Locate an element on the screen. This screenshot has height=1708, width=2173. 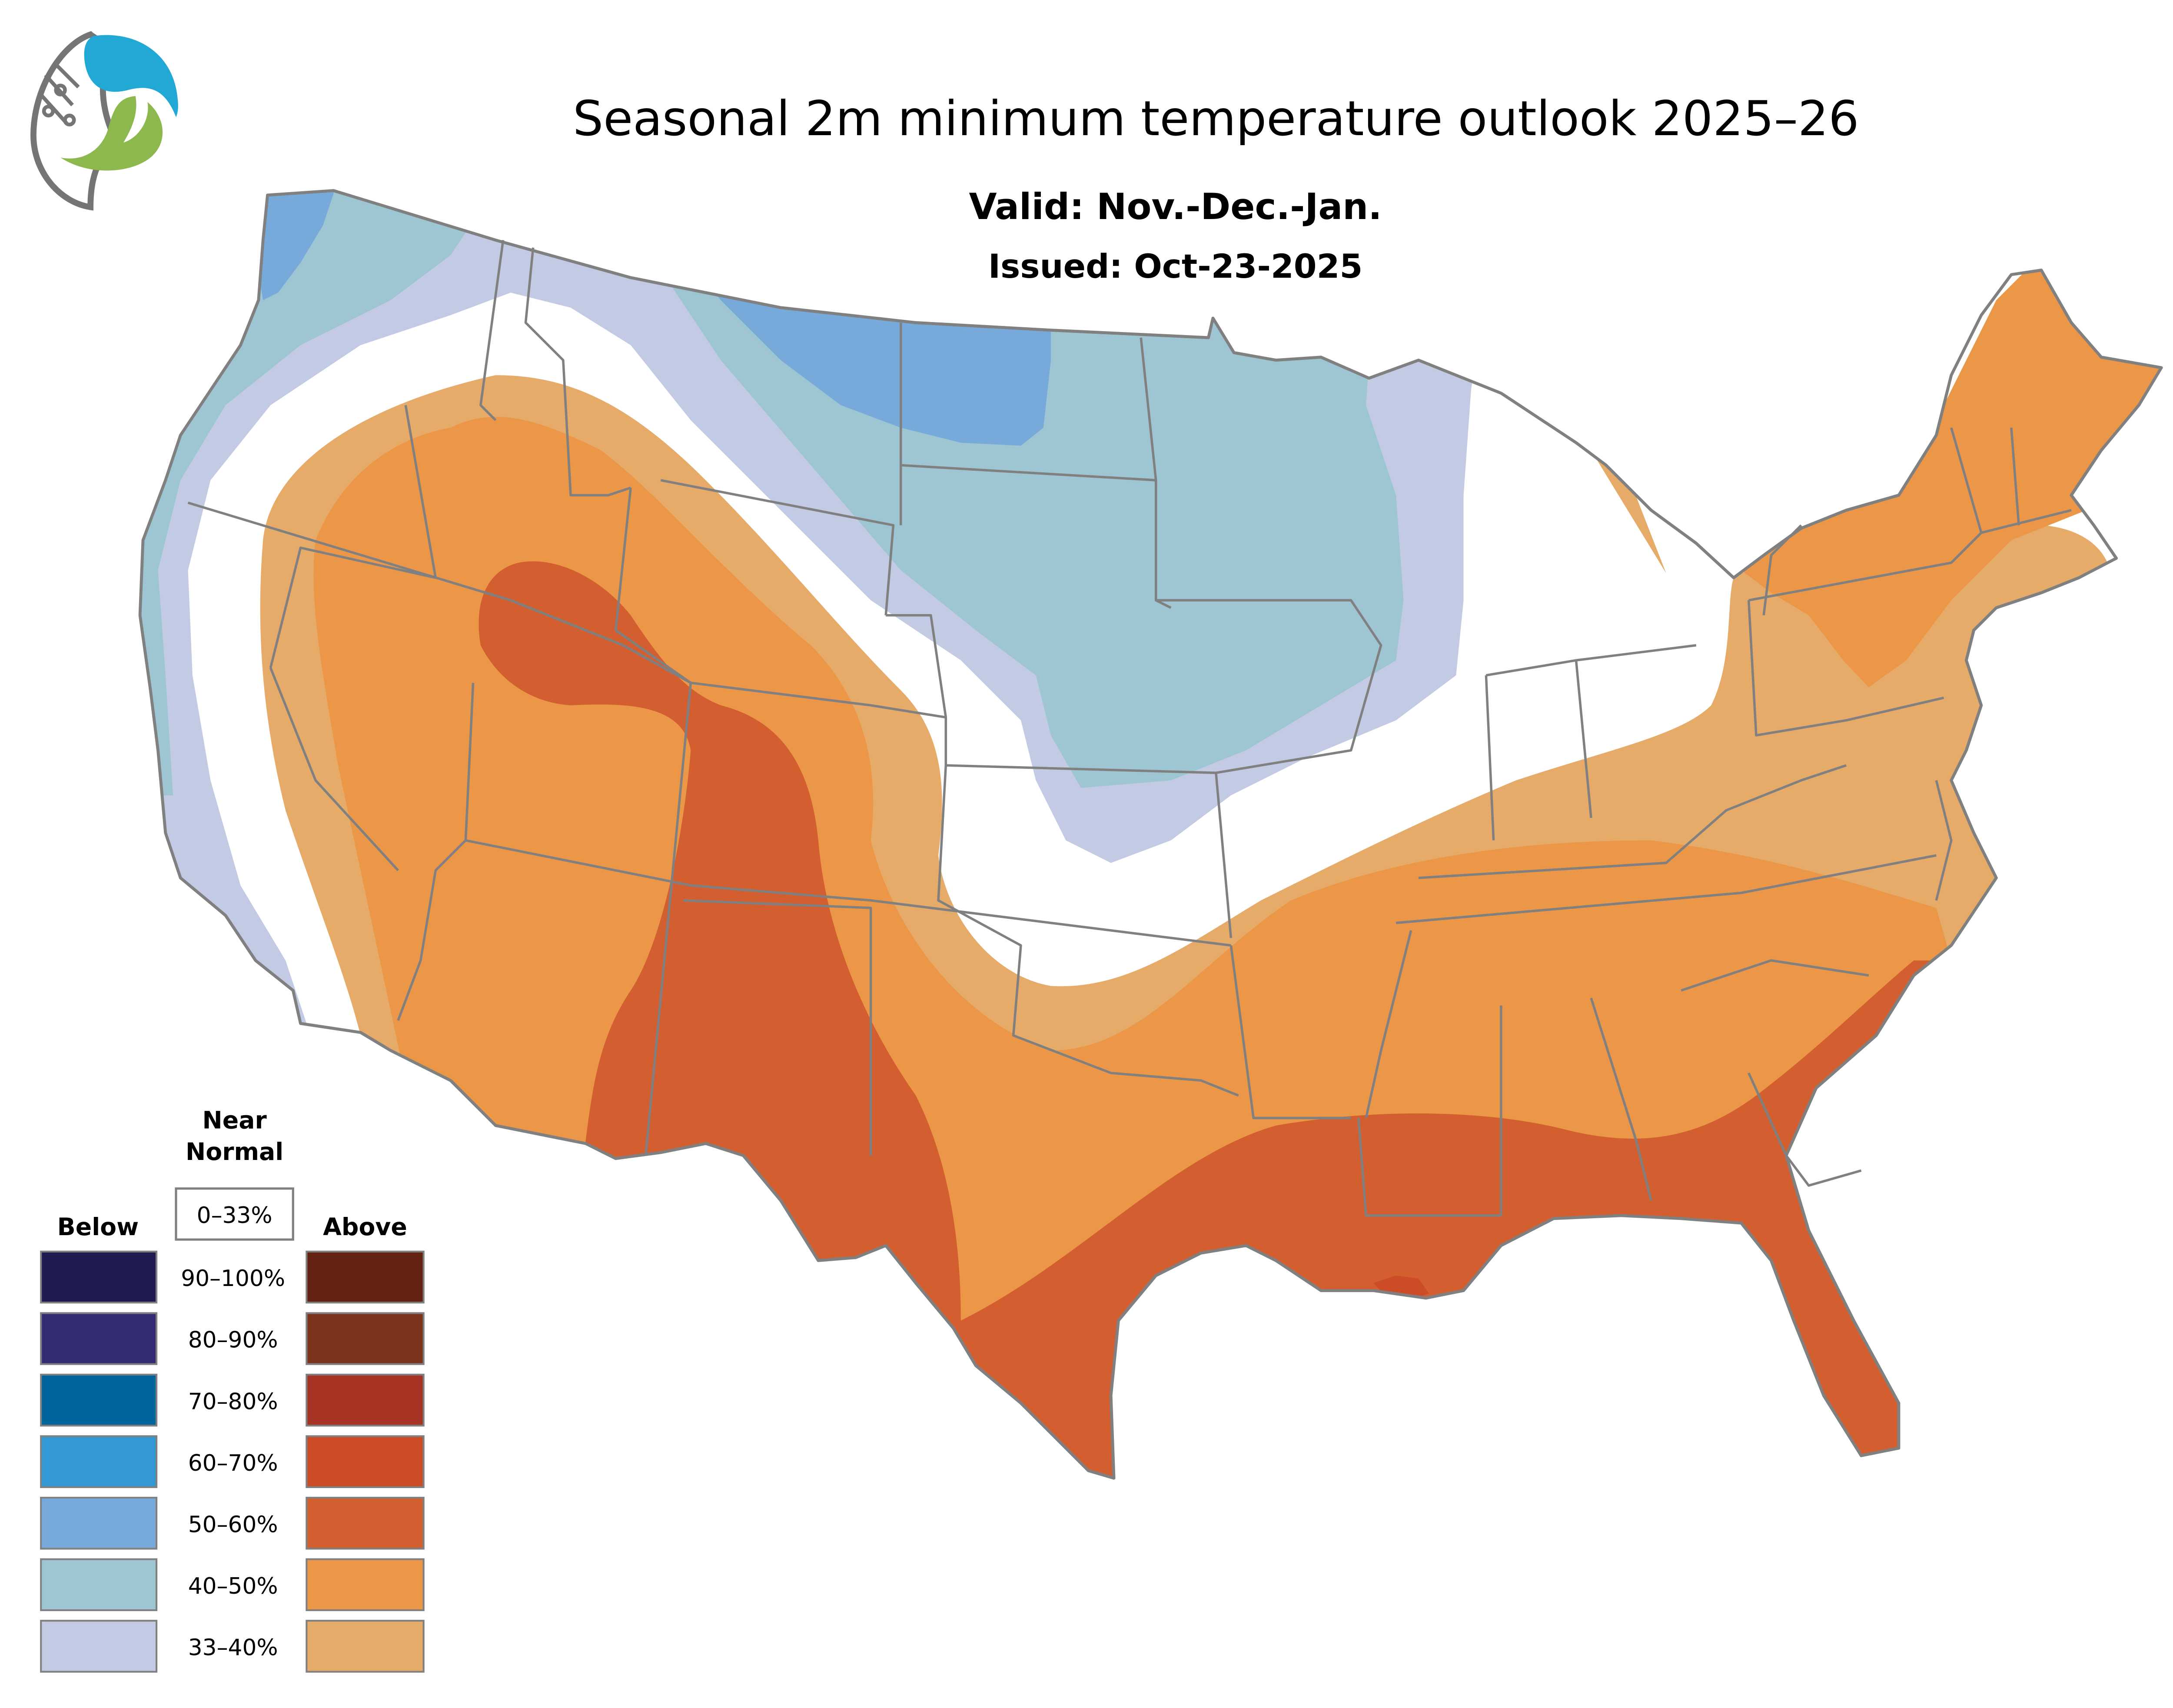
legend-range-label: 40–50% is located at coordinates (233, 1586).